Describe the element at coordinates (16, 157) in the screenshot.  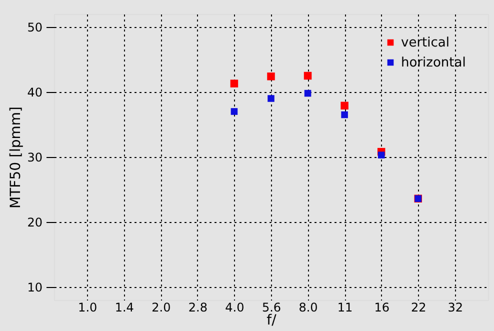
I see `y-axis-title: MTF50 [lpmm]` at that location.